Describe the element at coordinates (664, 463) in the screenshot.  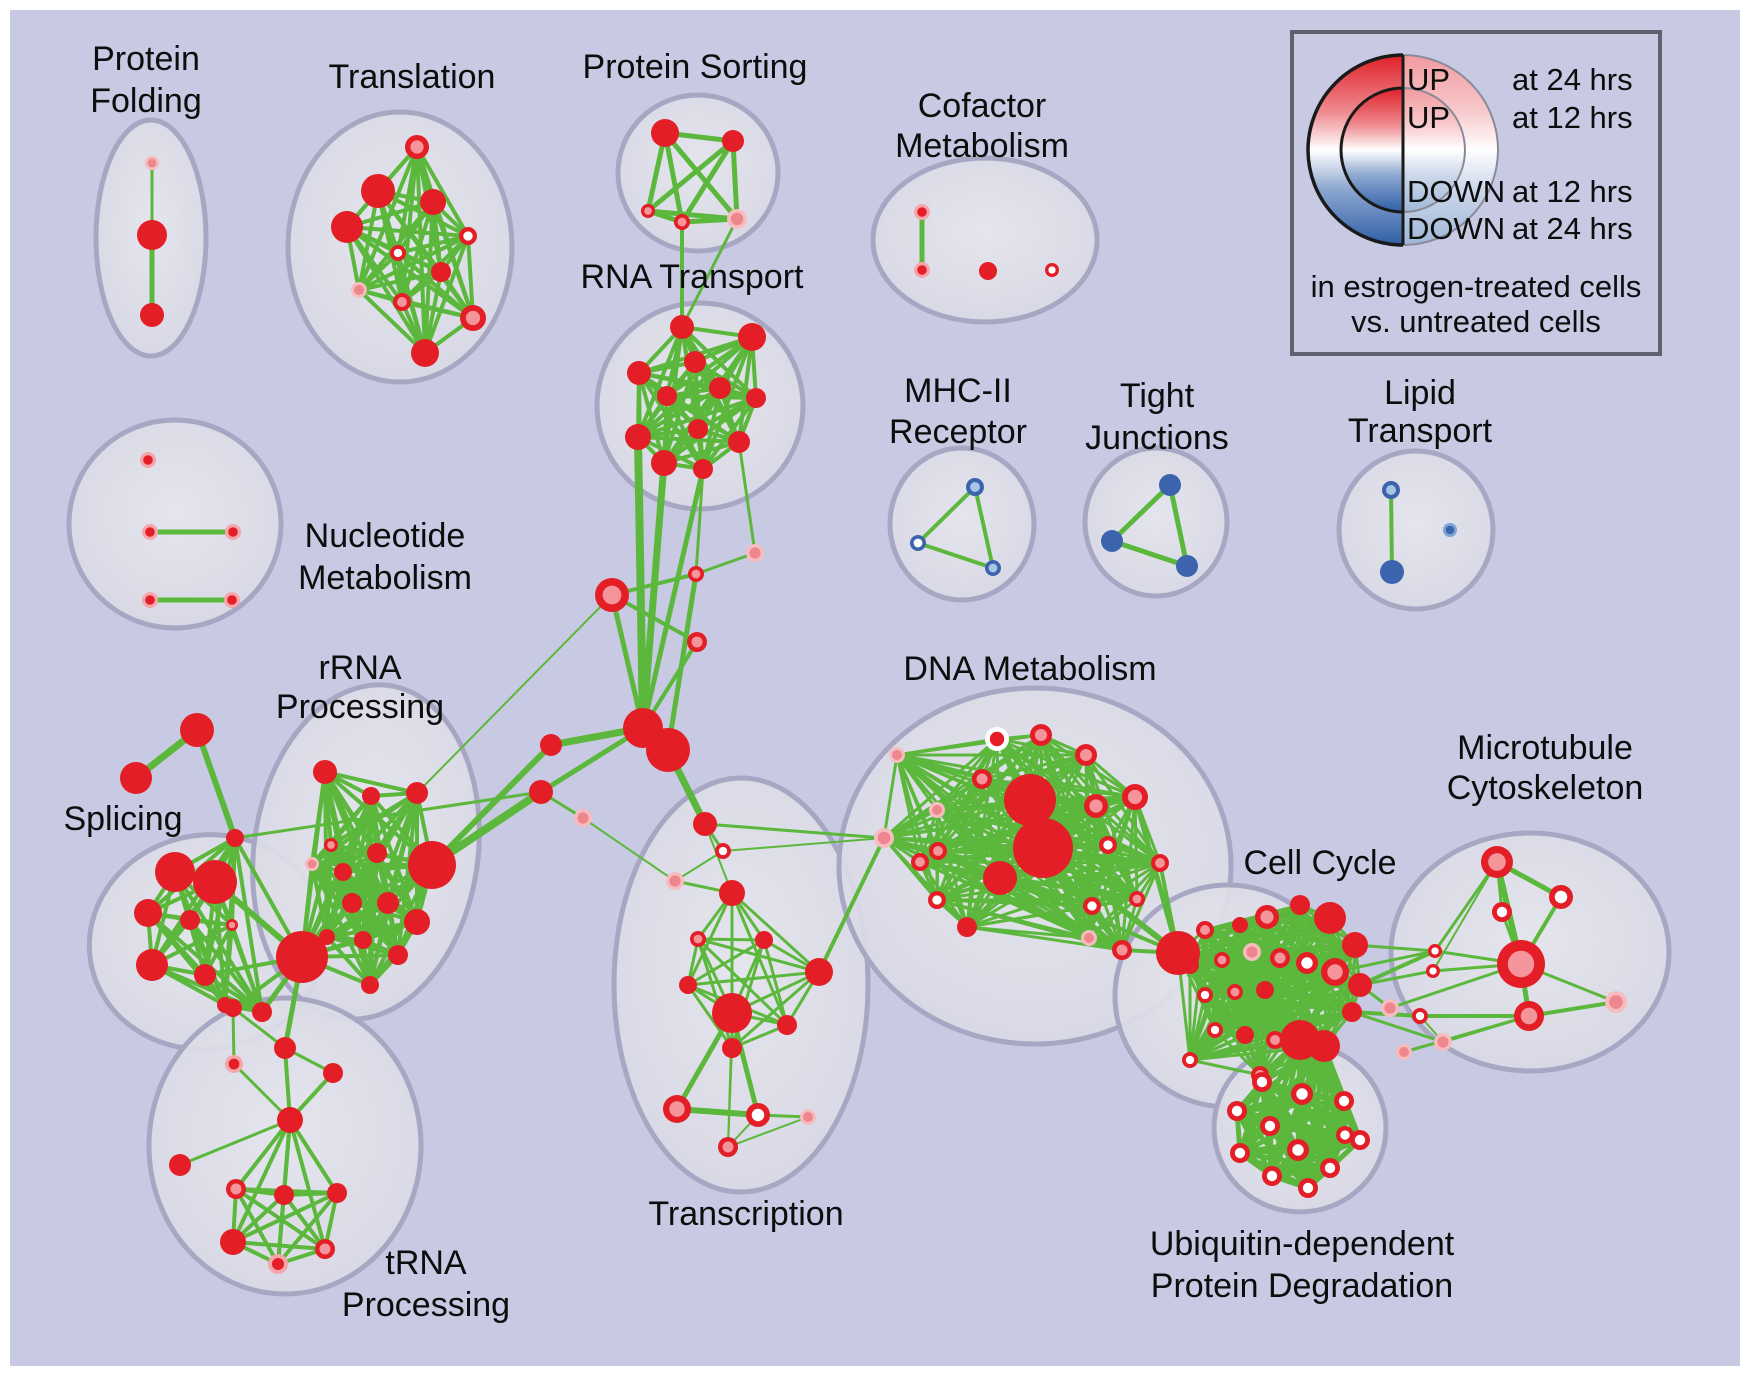
I see `node-r11` at that location.